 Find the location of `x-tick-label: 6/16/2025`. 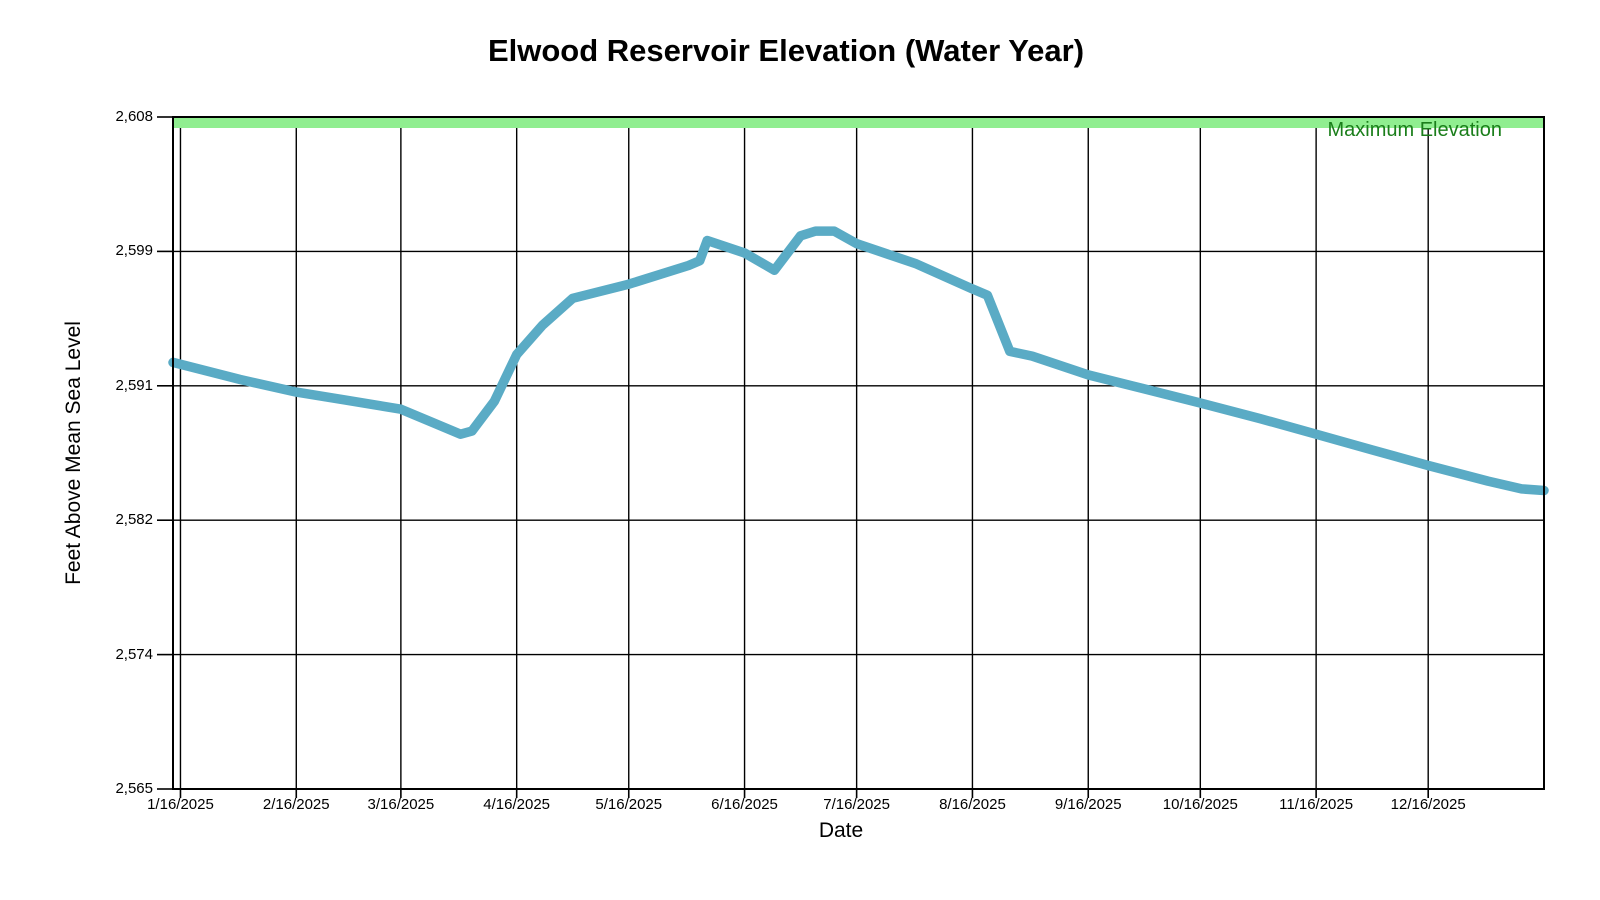

x-tick-label: 6/16/2025 is located at coordinates (744, 804).